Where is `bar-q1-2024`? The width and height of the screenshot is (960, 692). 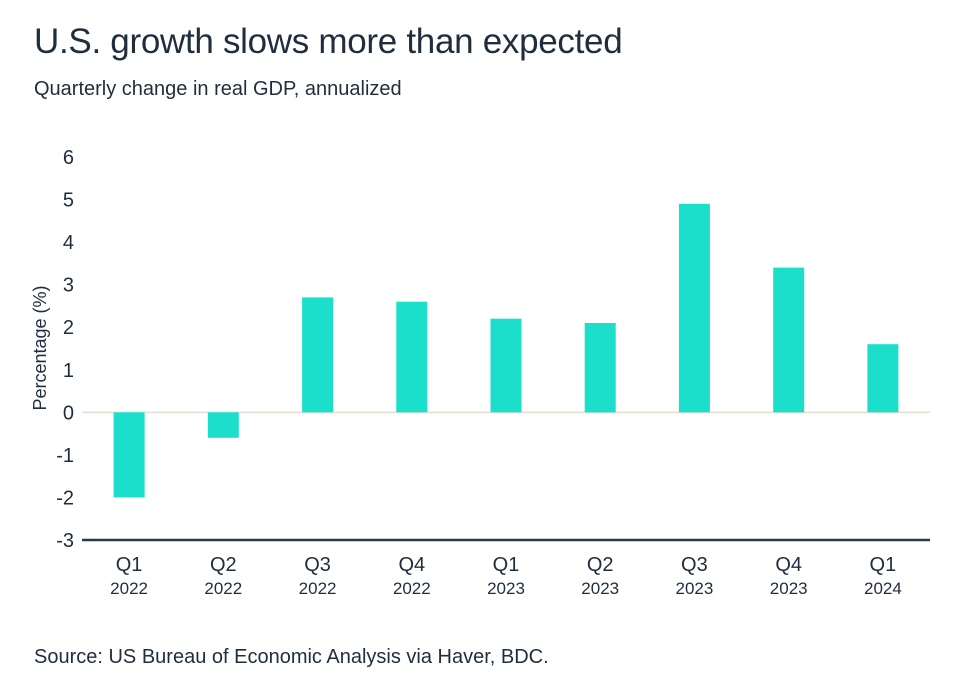
bar-q1-2024 is located at coordinates (883, 378).